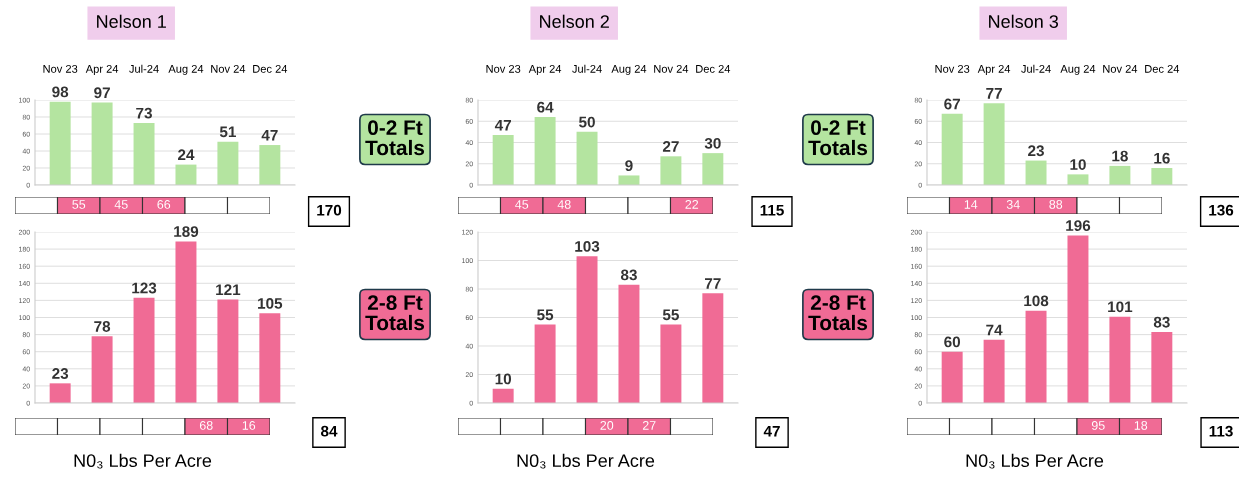 Image resolution: width=1239 pixels, height=477 pixels. What do you see at coordinates (1078, 226) in the screenshot?
I see `data-label: 196` at bounding box center [1078, 226].